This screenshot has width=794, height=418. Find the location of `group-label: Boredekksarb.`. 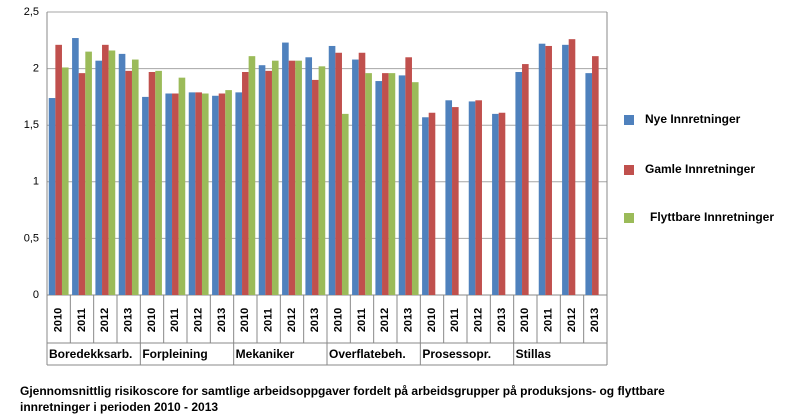

group-label: Boredekksarb. is located at coordinates (90, 354).